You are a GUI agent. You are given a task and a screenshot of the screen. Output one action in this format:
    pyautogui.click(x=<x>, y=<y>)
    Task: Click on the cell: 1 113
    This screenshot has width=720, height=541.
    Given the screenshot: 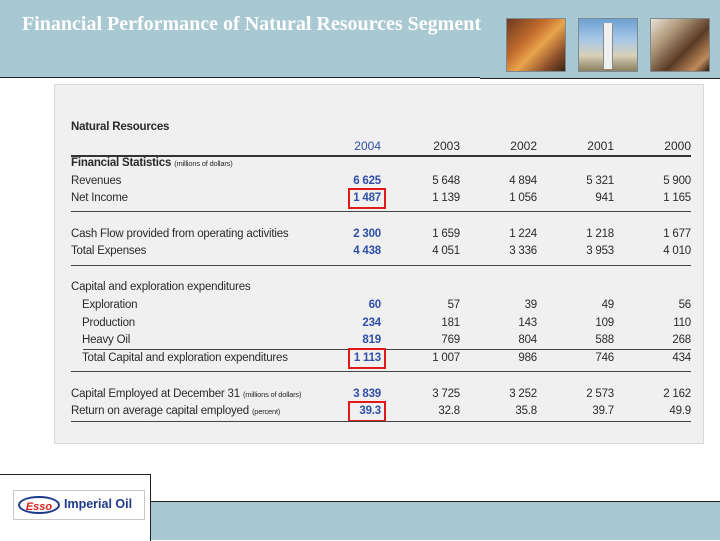 What is the action you would take?
    pyautogui.click(x=367, y=358)
    